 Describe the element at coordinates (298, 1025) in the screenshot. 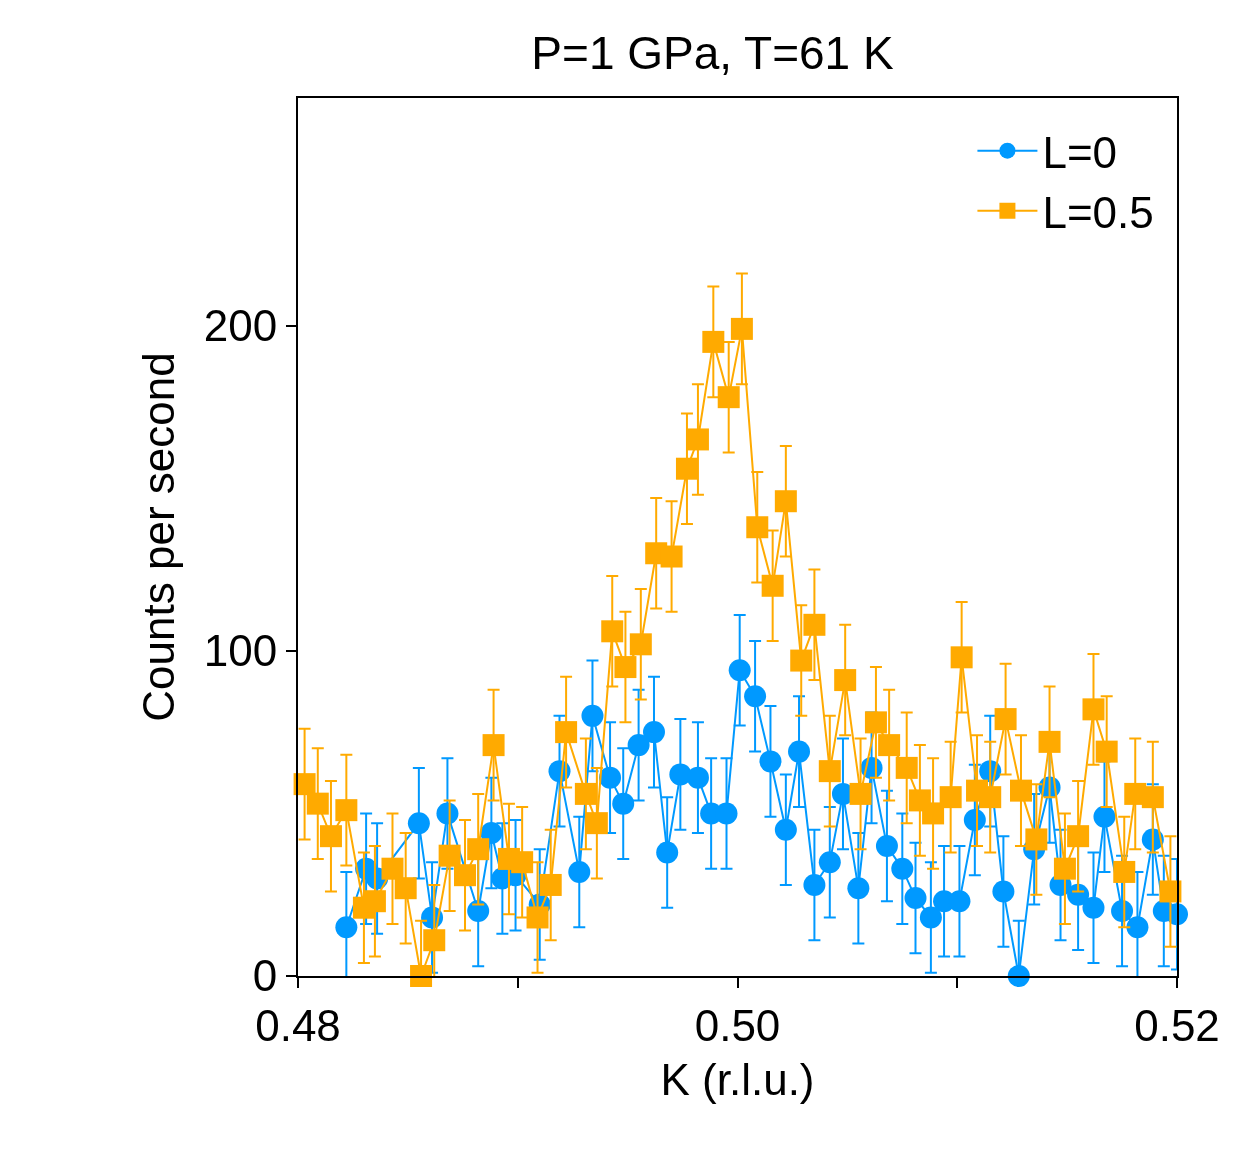

I see `x-tick-label: 0.48` at that location.